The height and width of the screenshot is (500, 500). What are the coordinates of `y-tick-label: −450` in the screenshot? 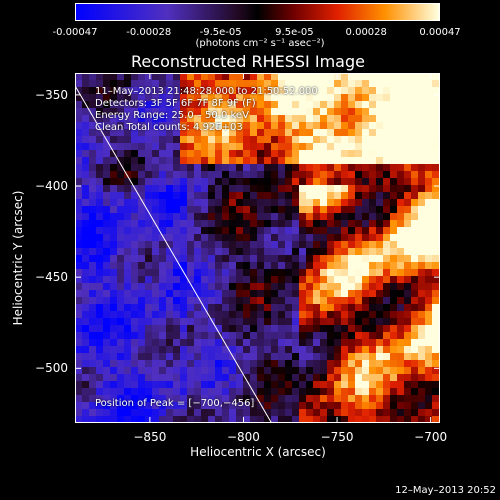 It's located at (51, 277).